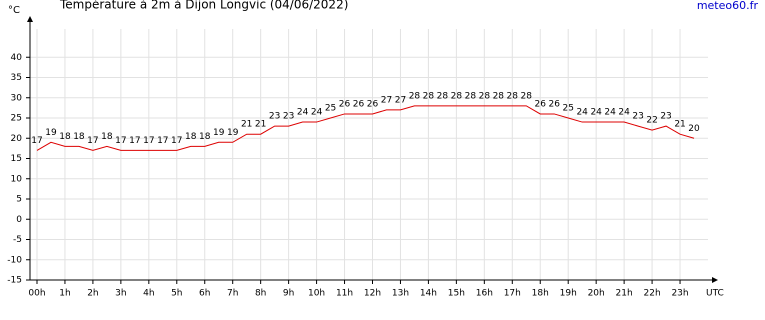  I want to click on x-tick-label: 14h, so click(428, 294).